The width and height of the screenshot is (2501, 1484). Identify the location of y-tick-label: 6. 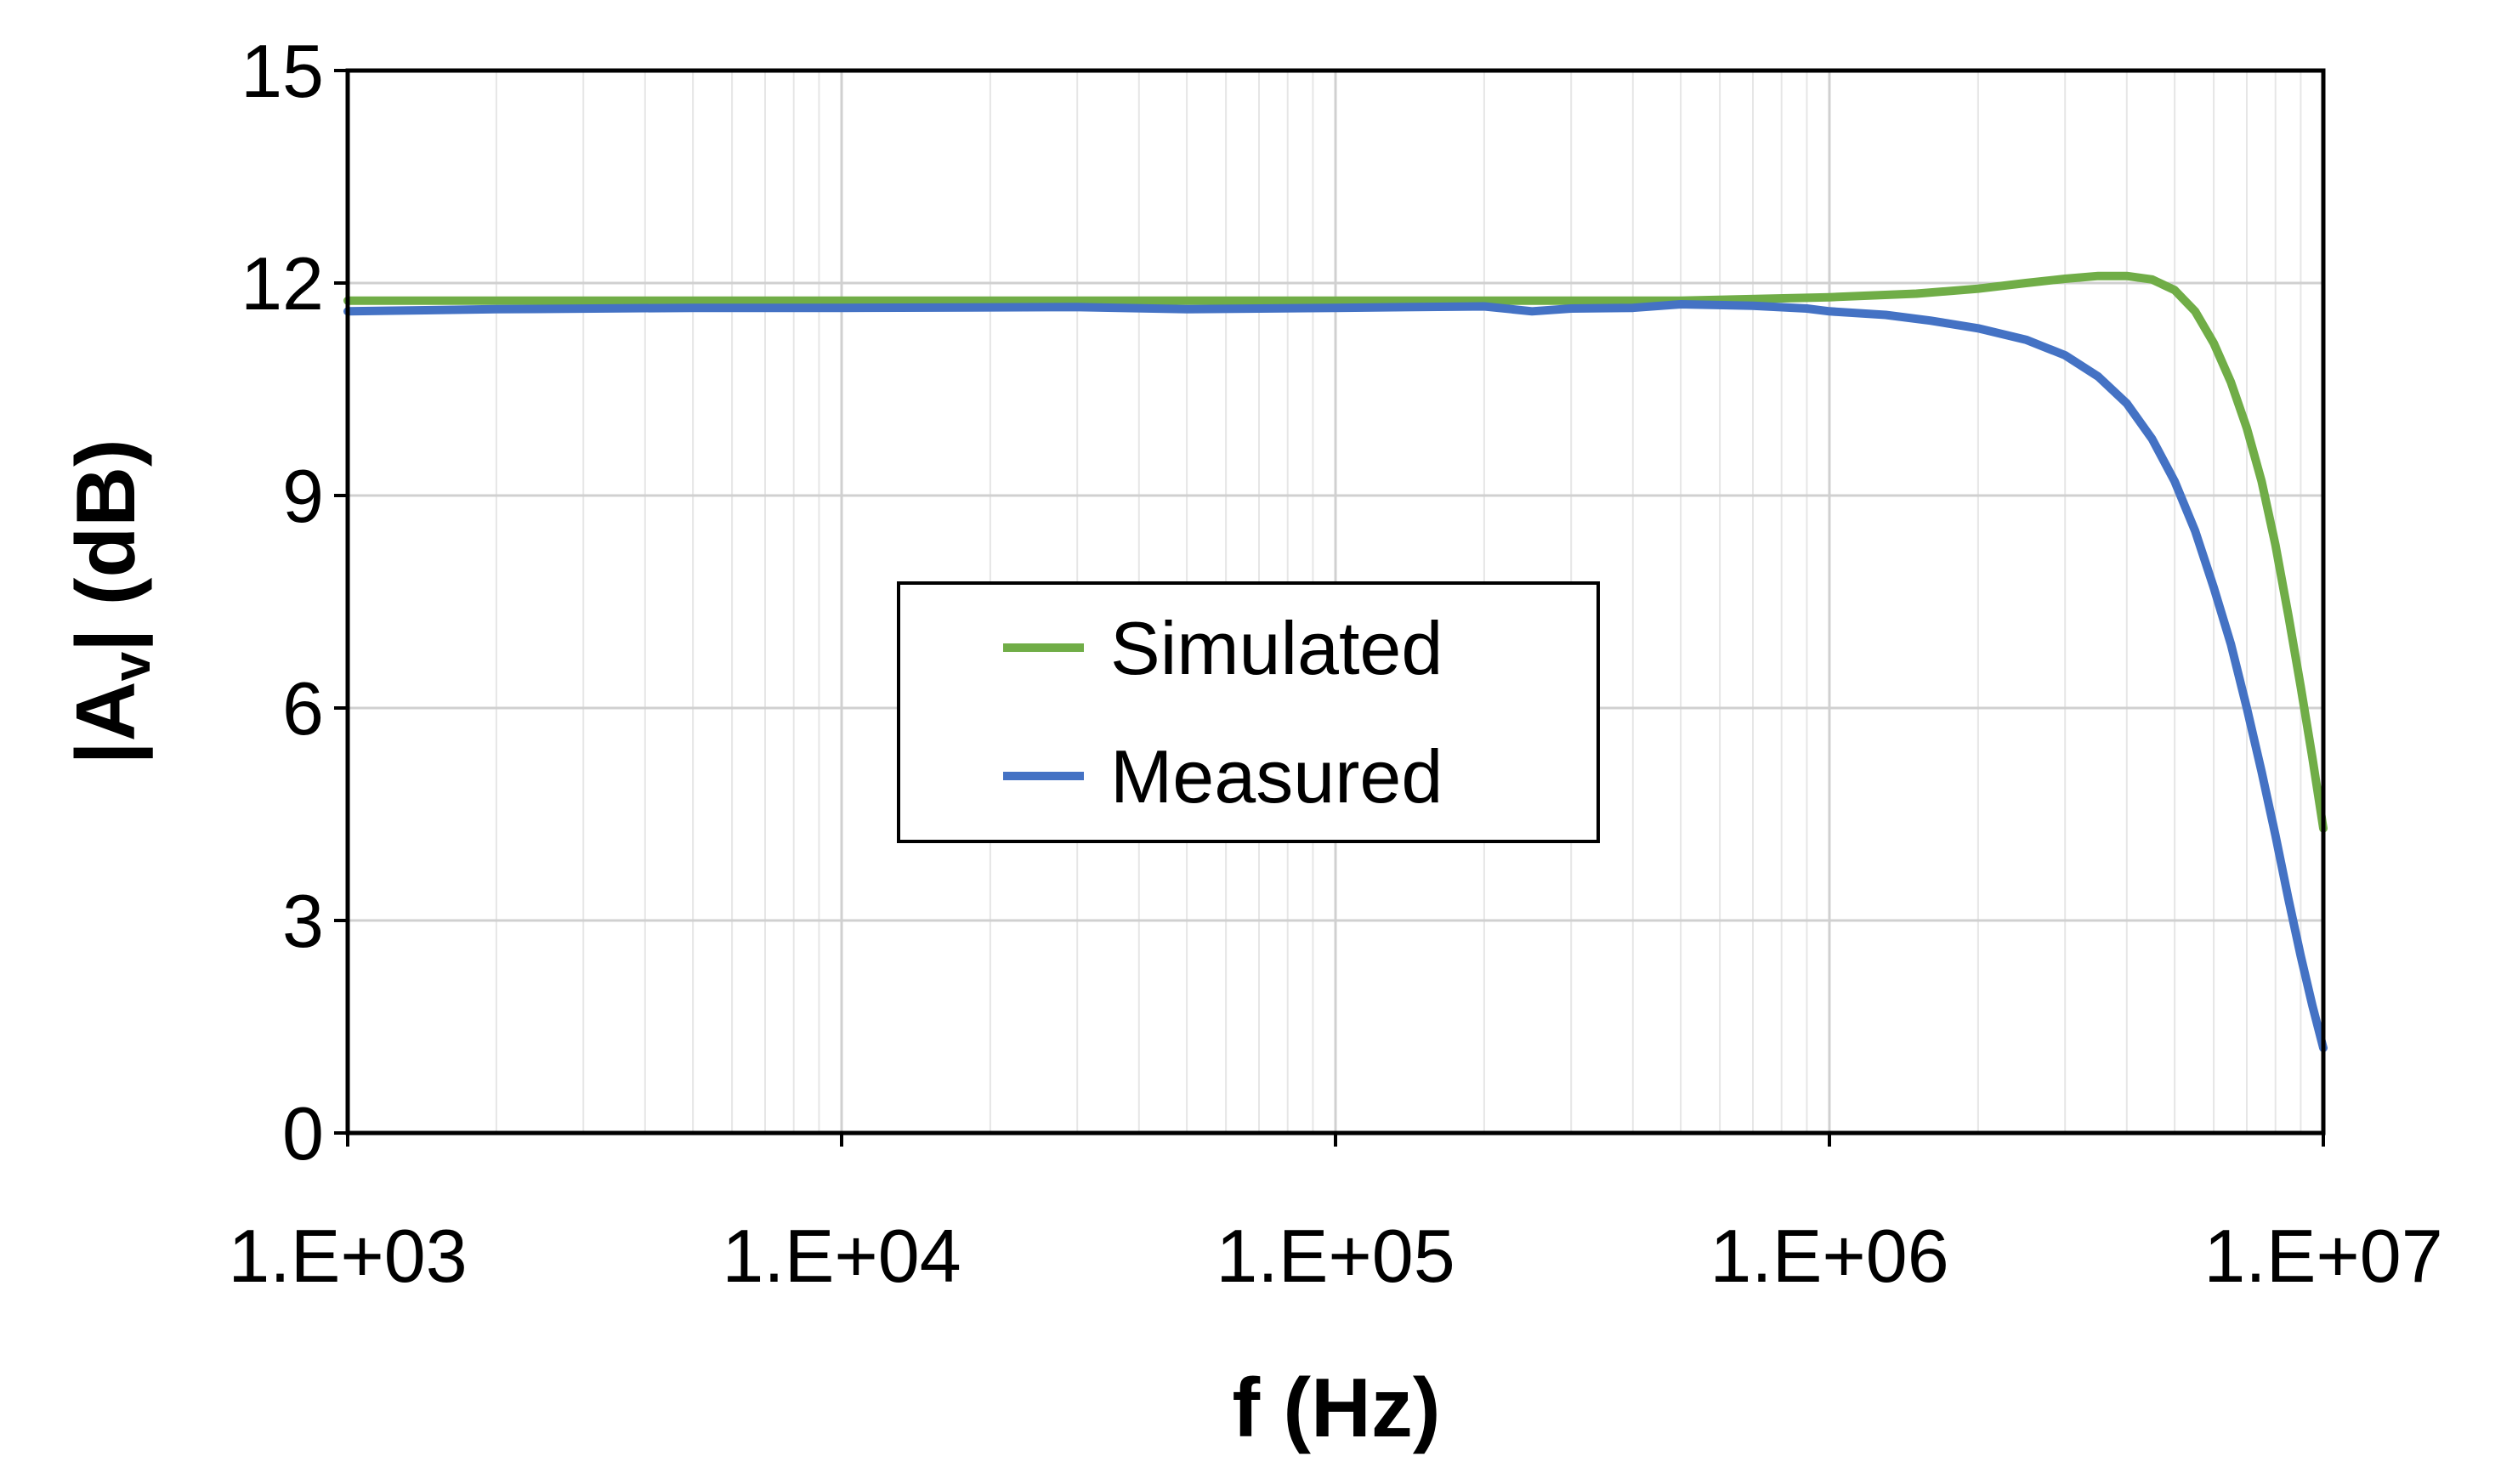
(303, 708).